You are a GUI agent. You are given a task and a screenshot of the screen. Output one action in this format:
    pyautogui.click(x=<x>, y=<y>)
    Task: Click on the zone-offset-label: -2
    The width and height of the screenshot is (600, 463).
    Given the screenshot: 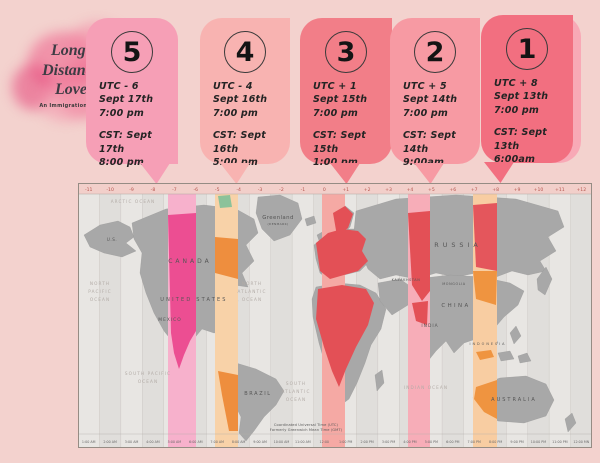 What is the action you would take?
    pyautogui.click(x=281, y=190)
    